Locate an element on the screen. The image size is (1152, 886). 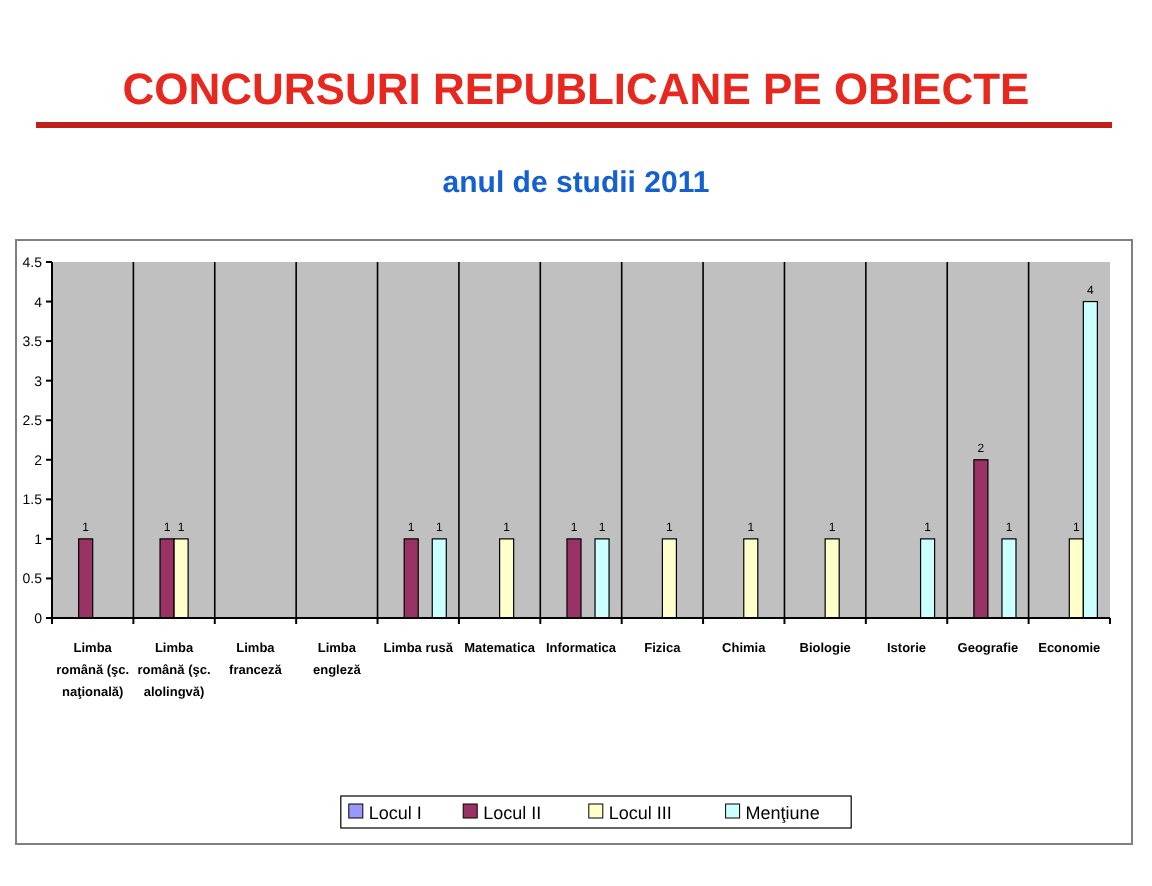
legend-label: Locul II is located at coordinates (512, 813).